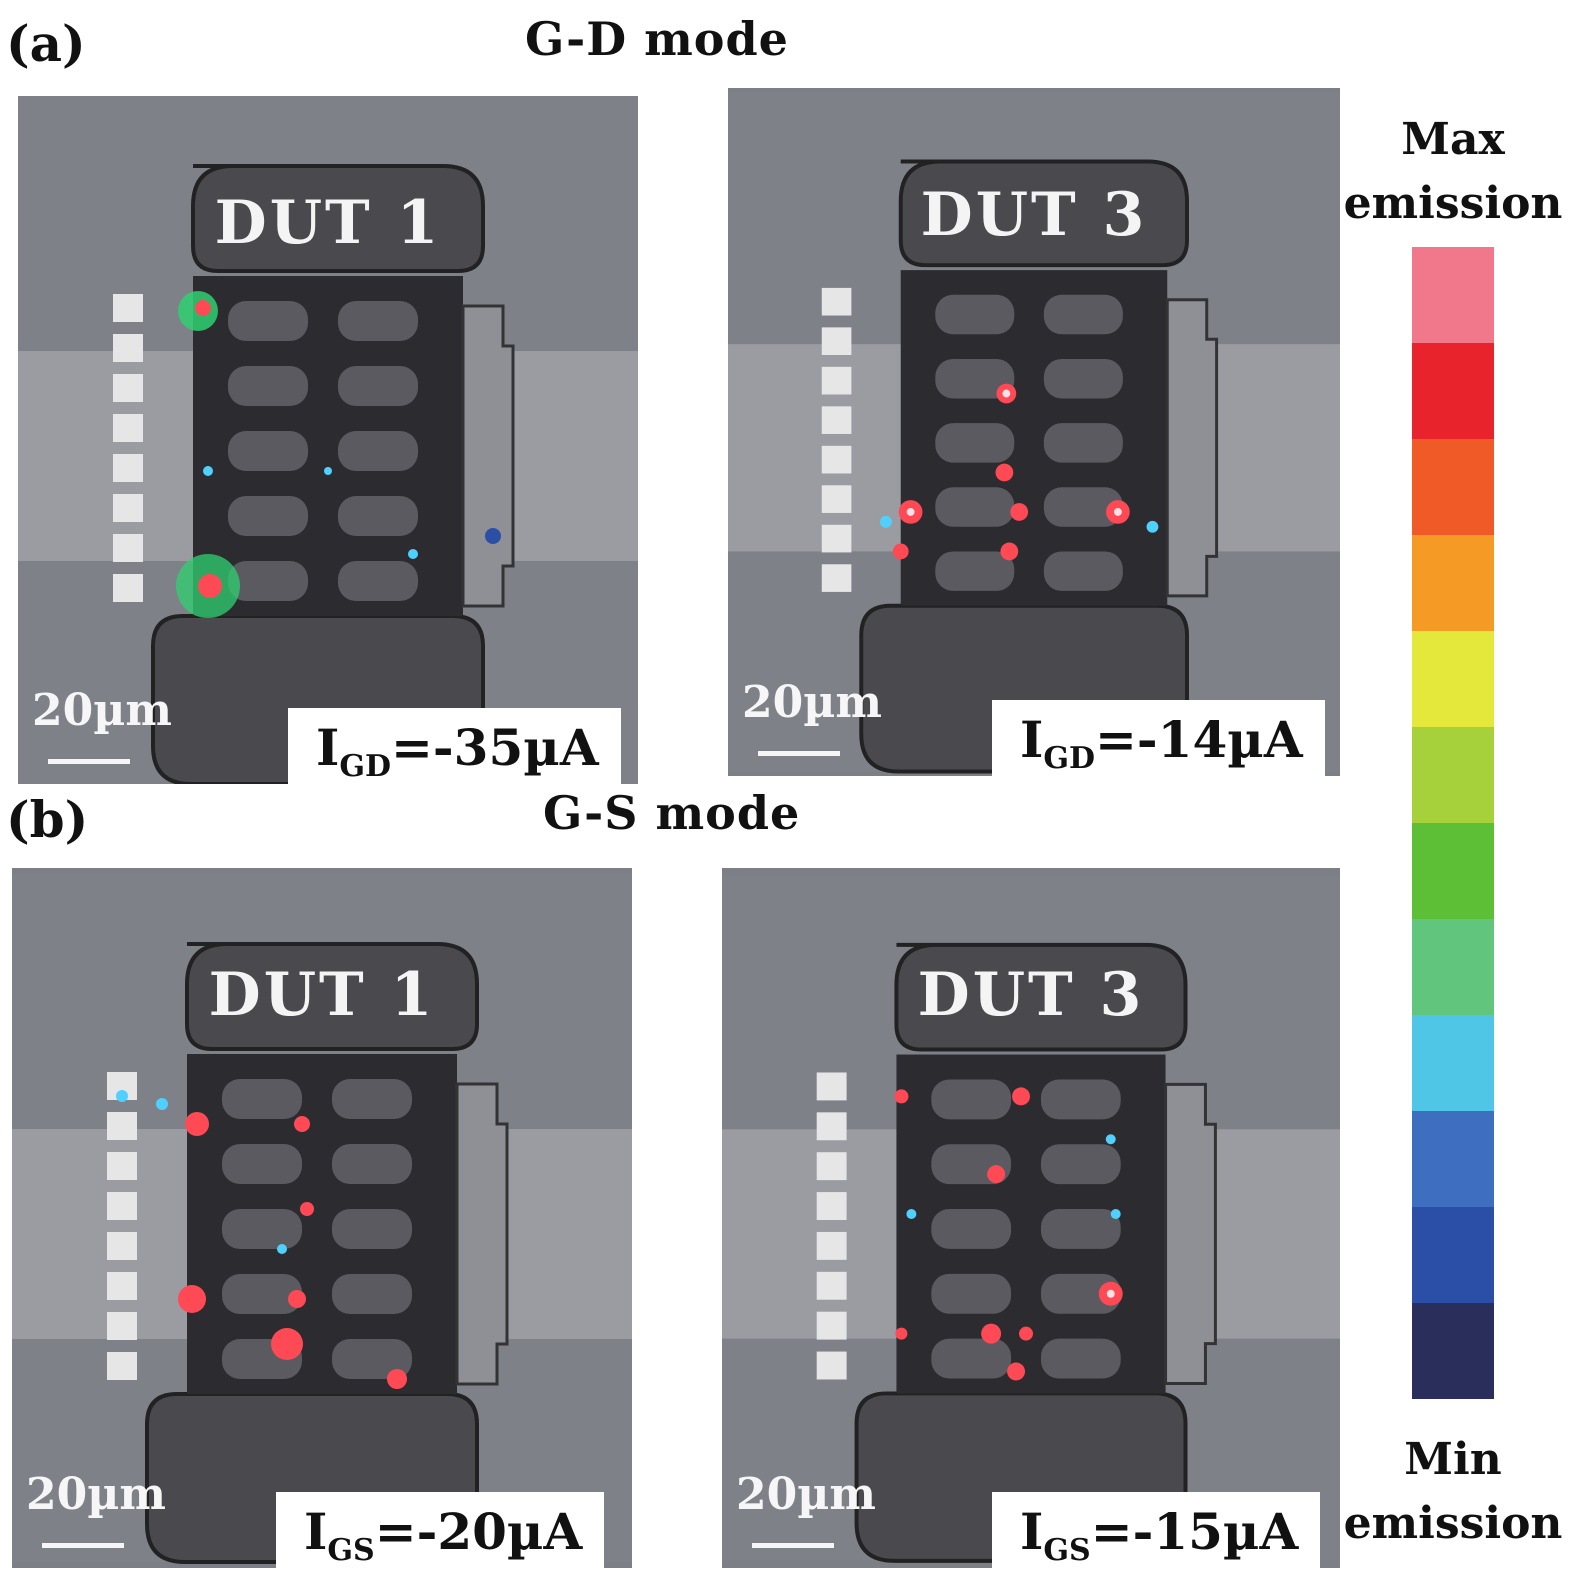  Describe the element at coordinates (47, 819) in the screenshot. I see `panel-b-label: (b)` at that location.